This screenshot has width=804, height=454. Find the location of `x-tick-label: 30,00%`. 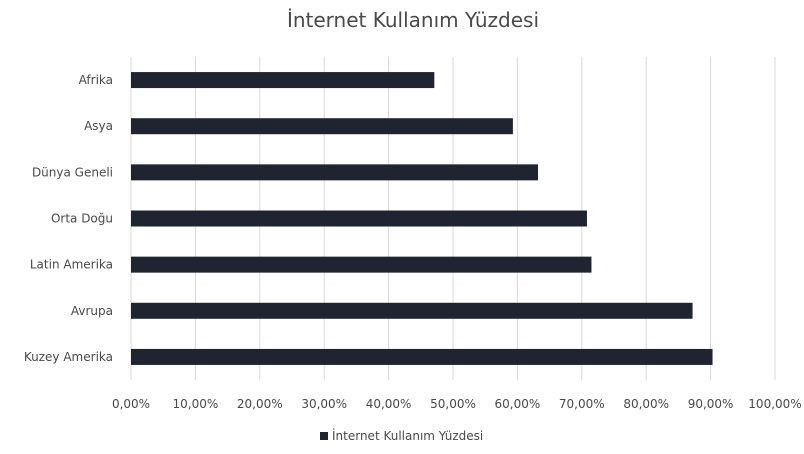

x-tick-label: 30,00% is located at coordinates (324, 404).